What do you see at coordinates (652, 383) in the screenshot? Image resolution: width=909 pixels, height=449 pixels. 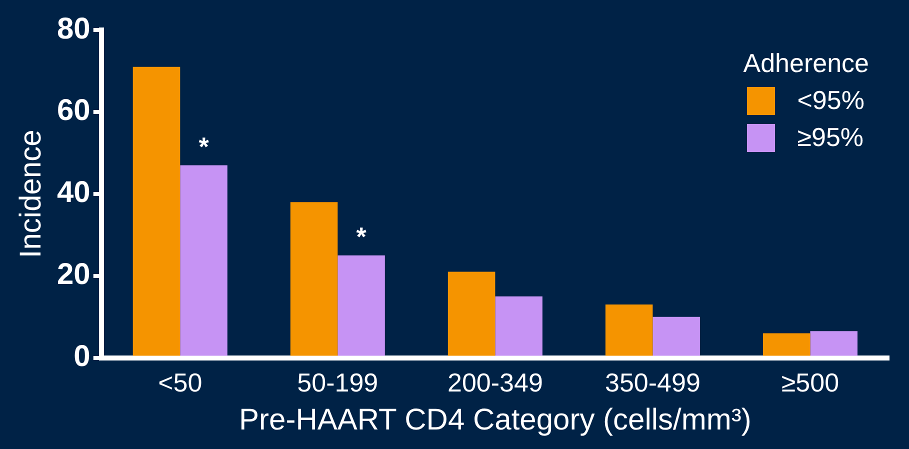 I see `x-tick-label: 350-499` at bounding box center [652, 383].